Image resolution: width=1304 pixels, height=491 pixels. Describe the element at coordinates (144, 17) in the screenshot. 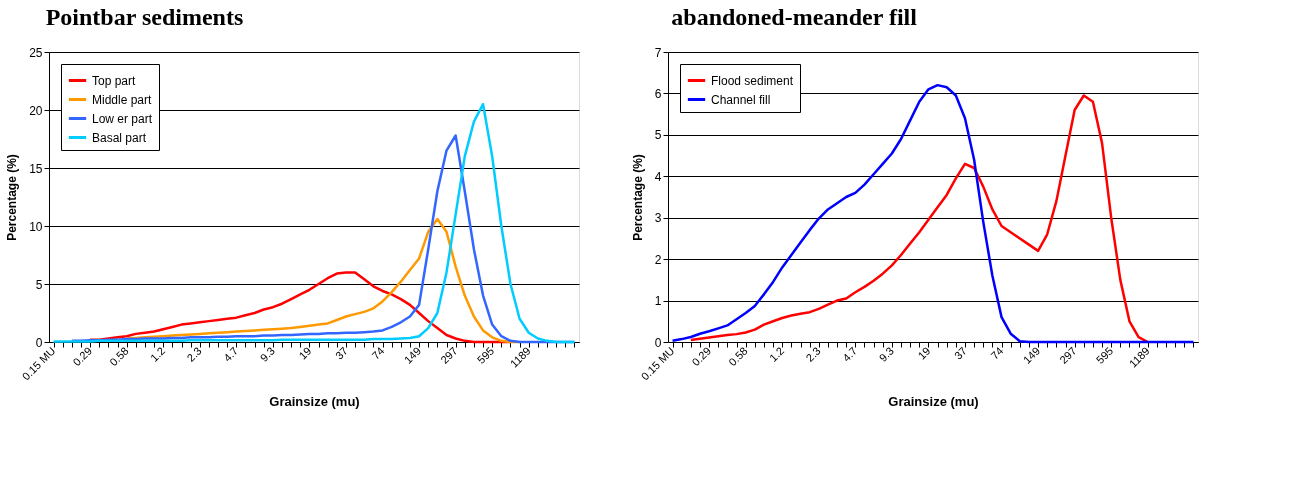

I see `chart-title: Pointbar sediments` at that location.